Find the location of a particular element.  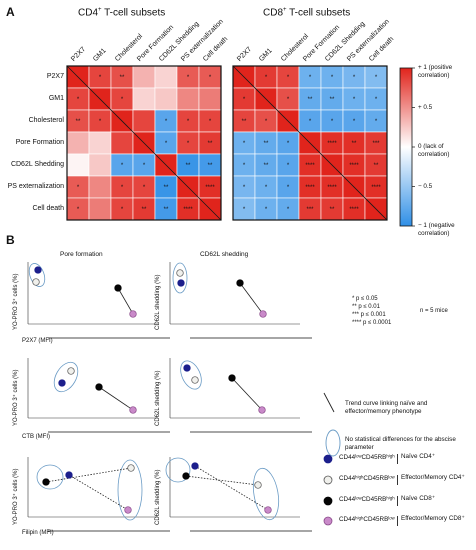

cd8-star-0-4: * is located at coordinates (332, 78).